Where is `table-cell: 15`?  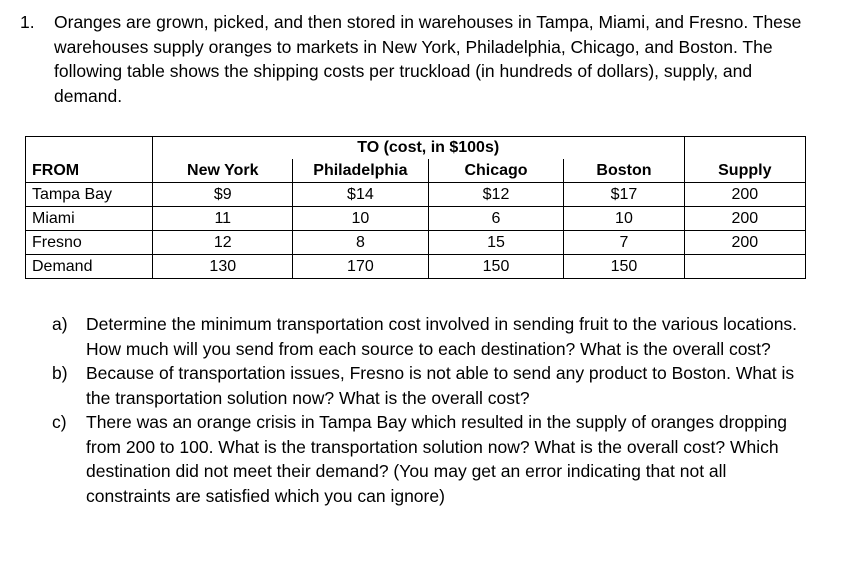
table-cell: 15 is located at coordinates (496, 242).